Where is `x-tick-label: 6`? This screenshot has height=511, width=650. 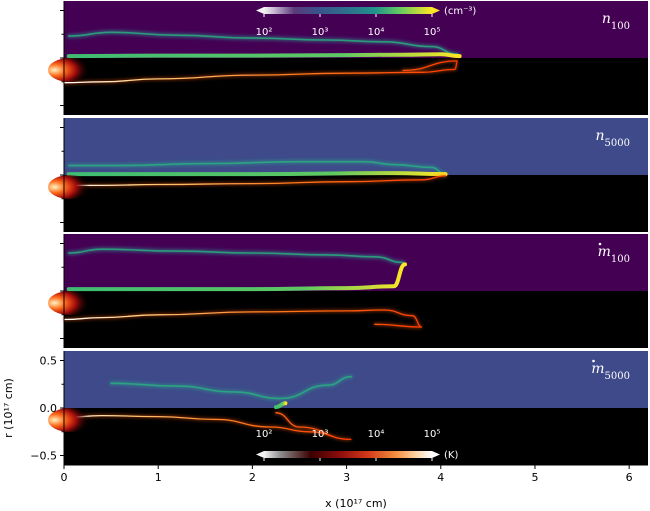 x-tick-label: 6 is located at coordinates (629, 477).